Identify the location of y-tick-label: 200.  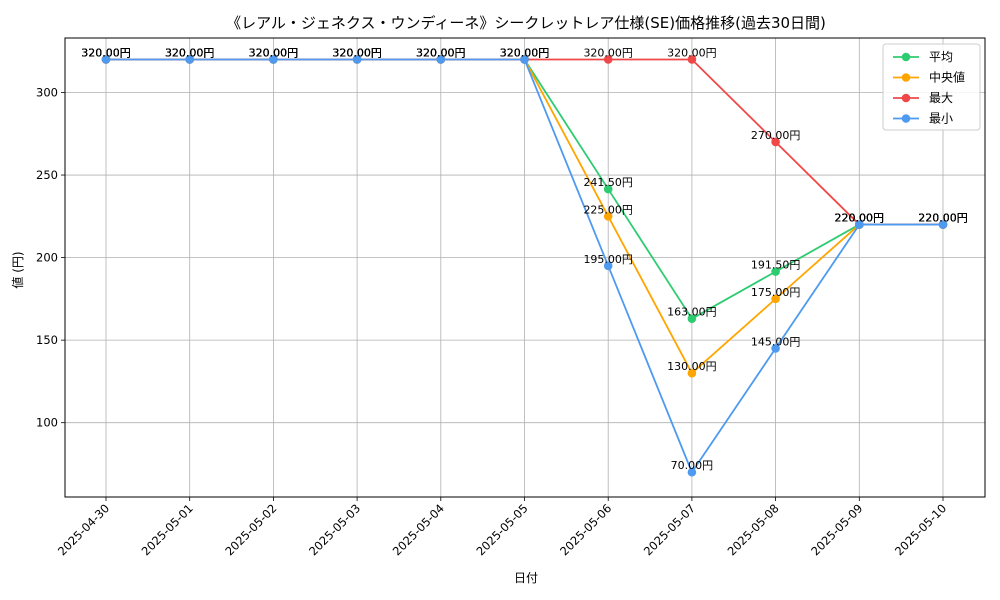
(47, 258).